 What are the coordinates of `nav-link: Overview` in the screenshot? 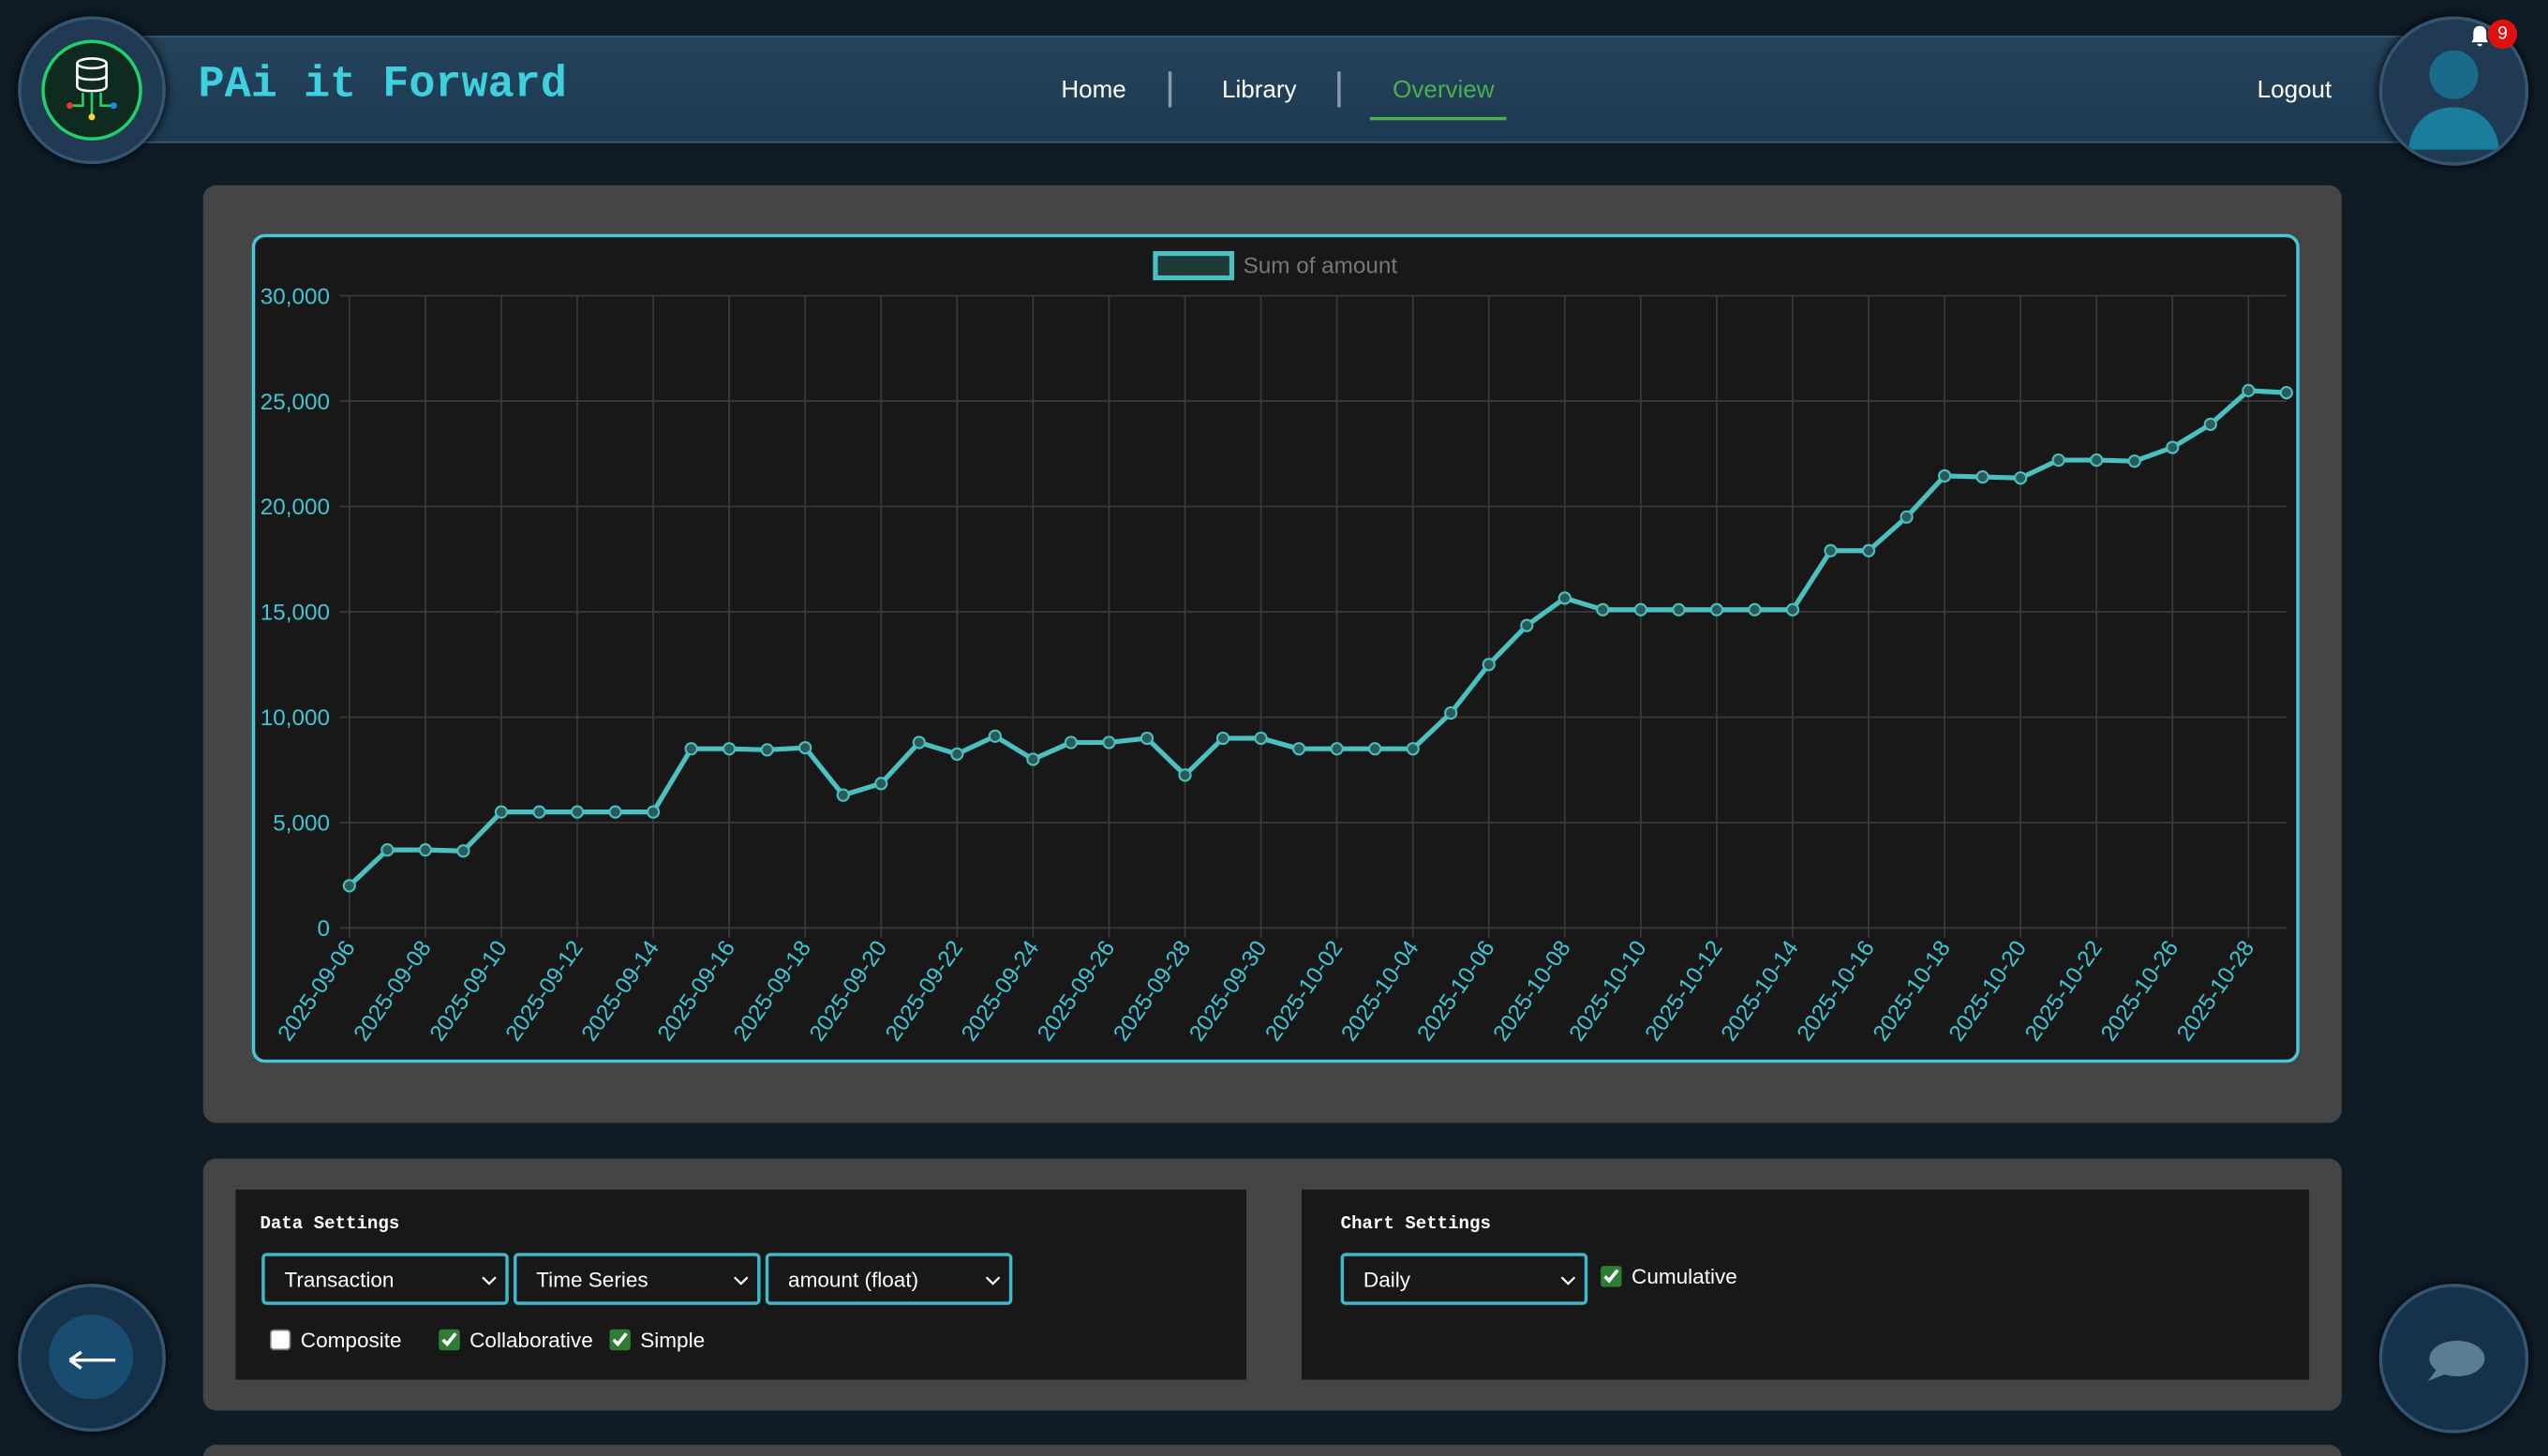 It's located at (1444, 90).